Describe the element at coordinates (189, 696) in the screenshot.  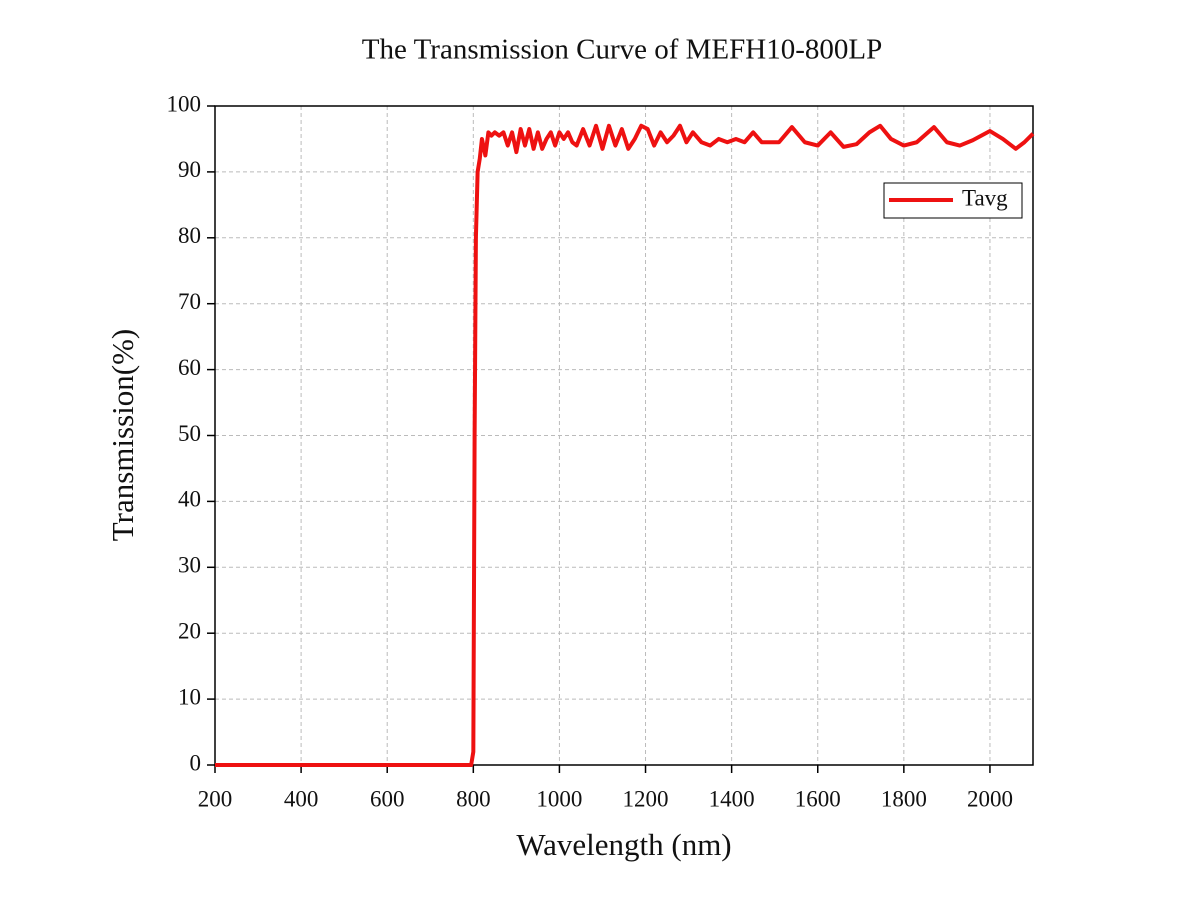
I see `y-tick-label: 10` at that location.